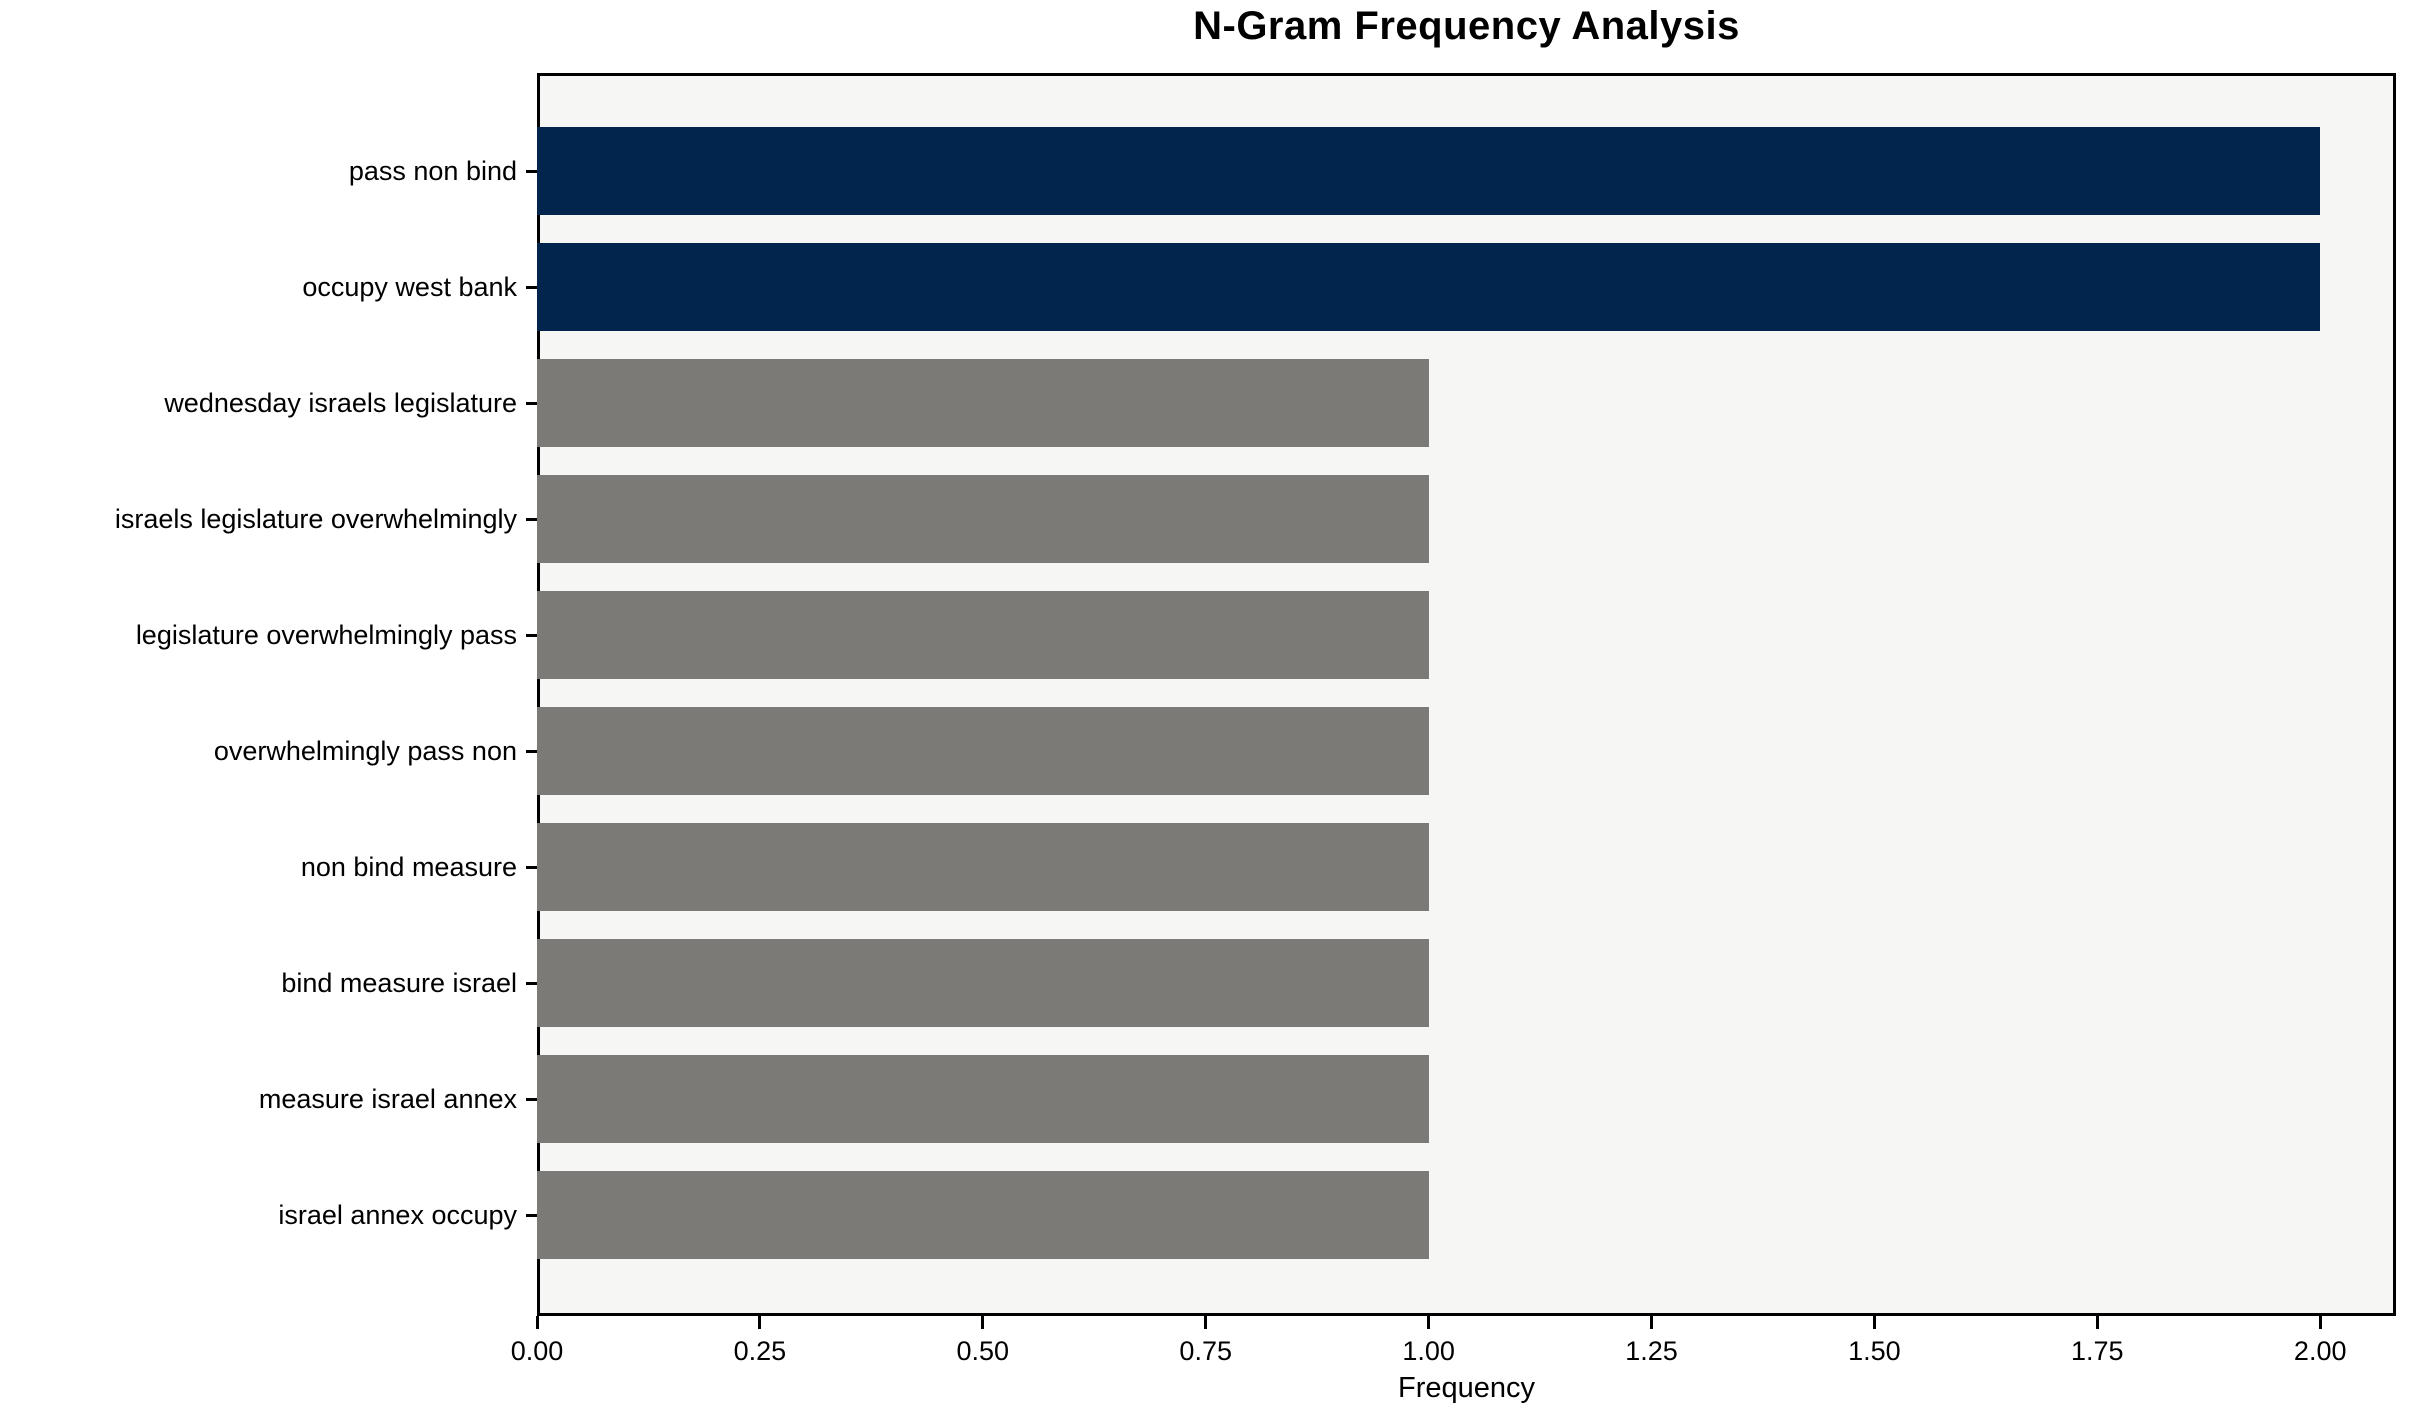 Image resolution: width=2416 pixels, height=1414 pixels. Describe the element at coordinates (1651, 1351) in the screenshot. I see `x-tick-label: 1.25` at that location.